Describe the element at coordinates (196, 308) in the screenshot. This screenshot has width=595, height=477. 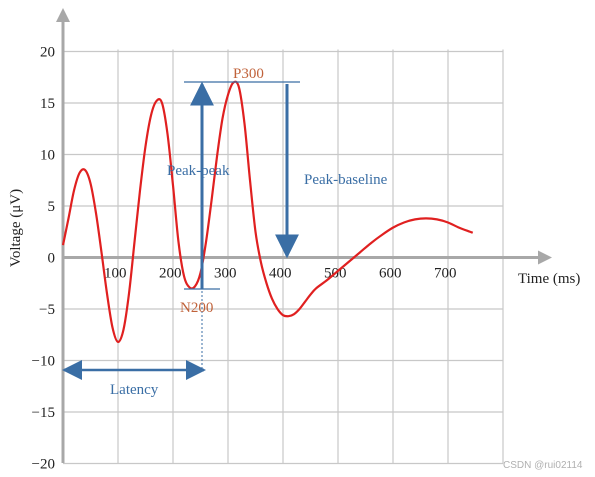
I see `n200-label: N200` at that location.